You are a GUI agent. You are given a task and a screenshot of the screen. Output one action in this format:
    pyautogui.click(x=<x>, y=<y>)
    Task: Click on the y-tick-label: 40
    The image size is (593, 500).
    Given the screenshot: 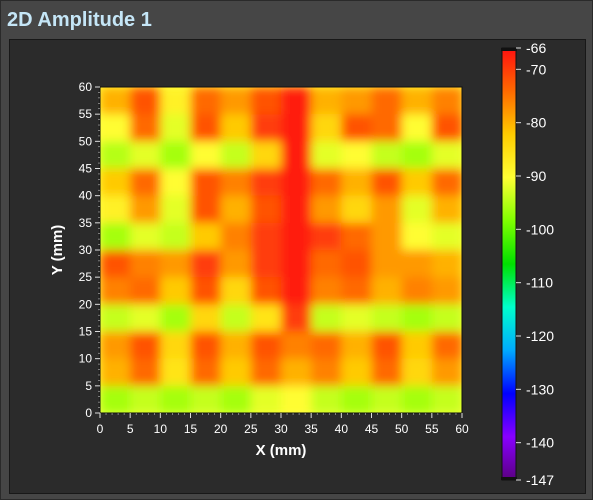 What is the action you would take?
    pyautogui.click(x=86, y=196)
    